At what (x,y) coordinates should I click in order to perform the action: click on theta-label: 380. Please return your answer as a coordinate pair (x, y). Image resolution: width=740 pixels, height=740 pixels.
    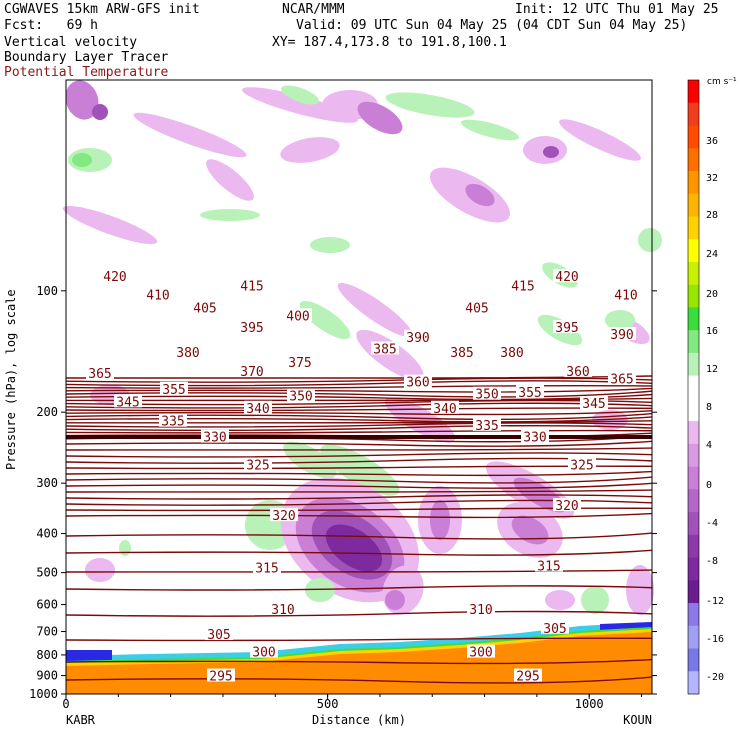
    Looking at the image, I should click on (187, 353).